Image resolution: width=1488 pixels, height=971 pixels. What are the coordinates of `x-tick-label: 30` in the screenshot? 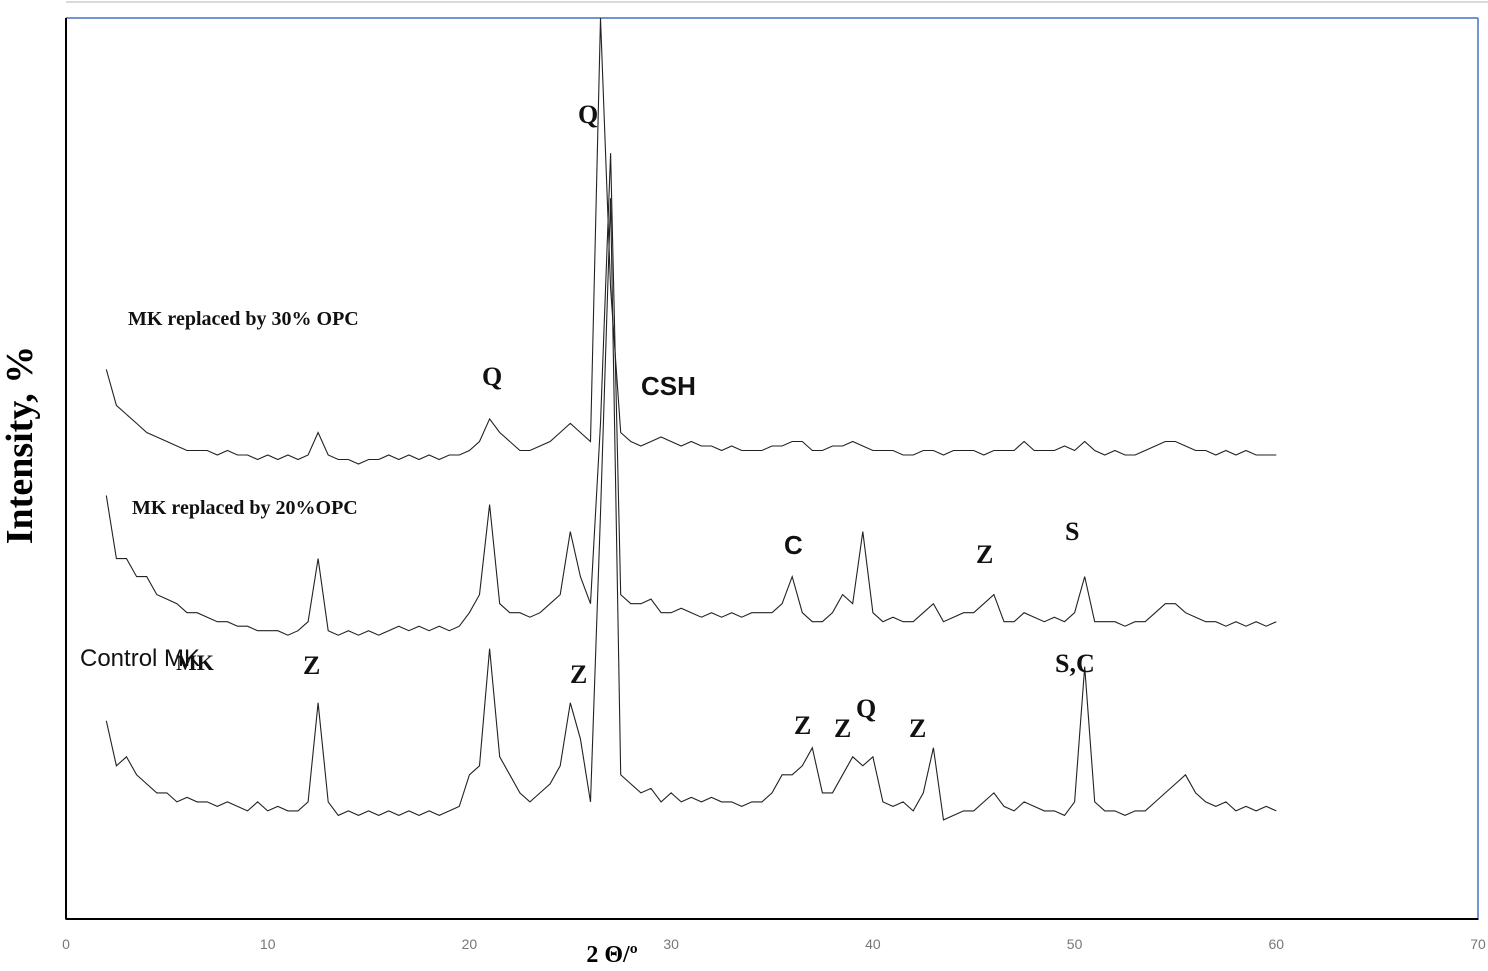 It's located at (671, 944).